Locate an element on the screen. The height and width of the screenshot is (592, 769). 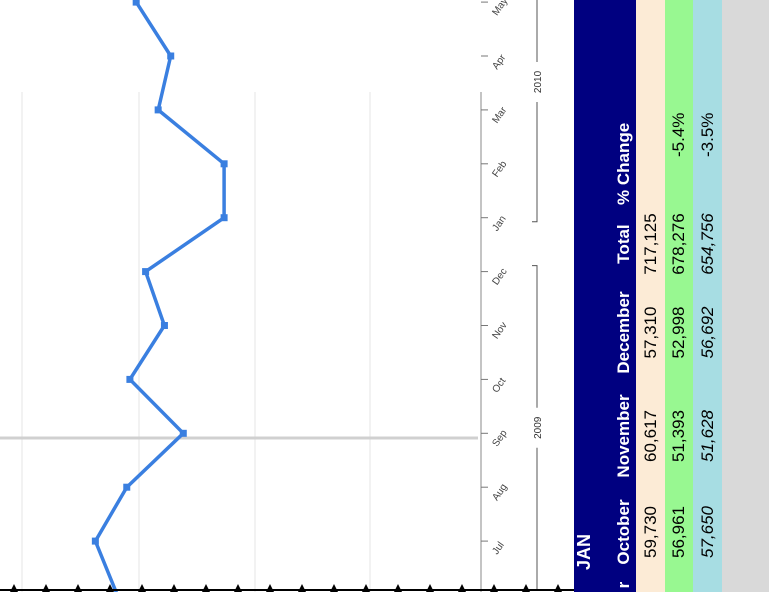
table-header-cell: November is located at coordinates (605, 436).